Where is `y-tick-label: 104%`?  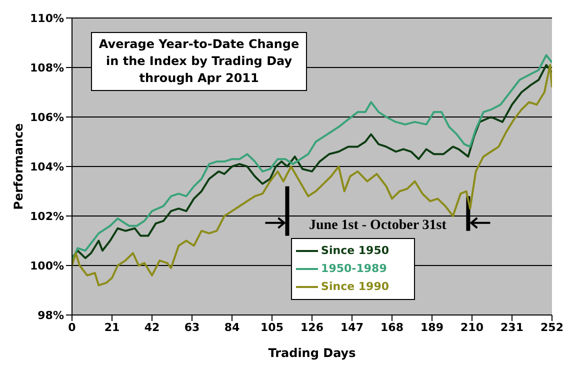 y-tick-label: 104% is located at coordinates (47, 167).